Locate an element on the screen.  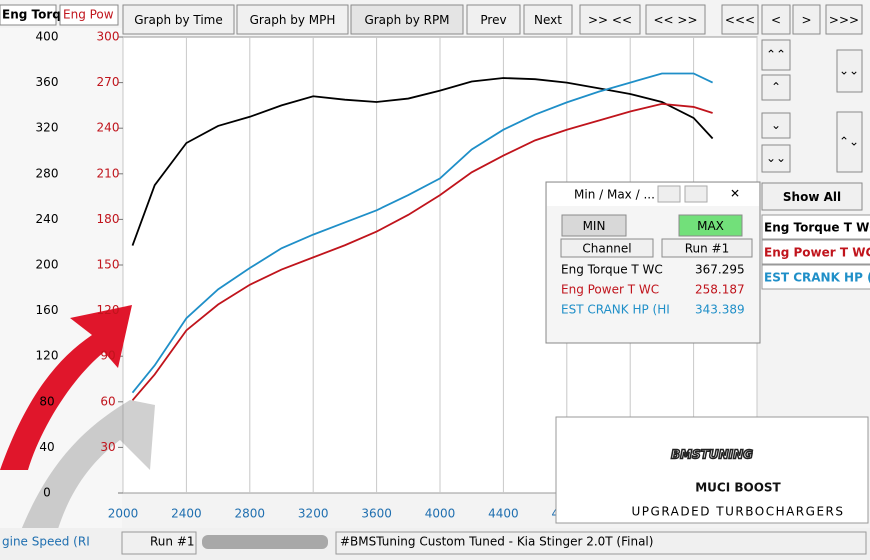
column-header-label: Channel is located at coordinates (606, 249).